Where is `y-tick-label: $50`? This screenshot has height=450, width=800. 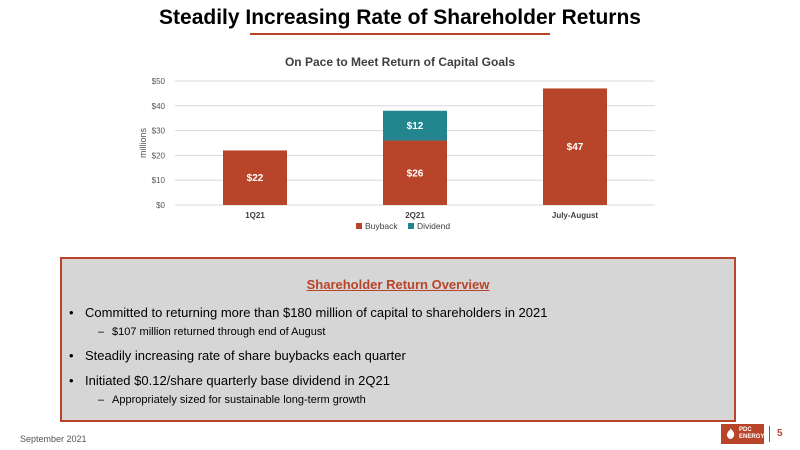 y-tick-label: $50 is located at coordinates (159, 81).